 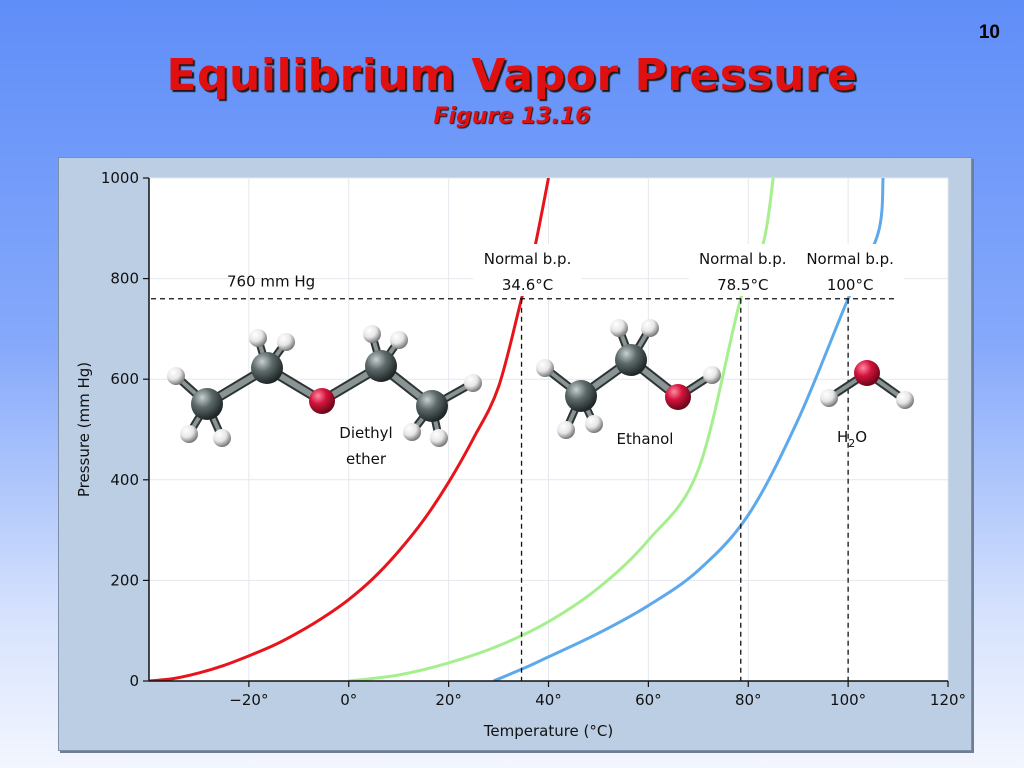 What do you see at coordinates (348, 700) in the screenshot?
I see `x-tick-label: 0°` at bounding box center [348, 700].